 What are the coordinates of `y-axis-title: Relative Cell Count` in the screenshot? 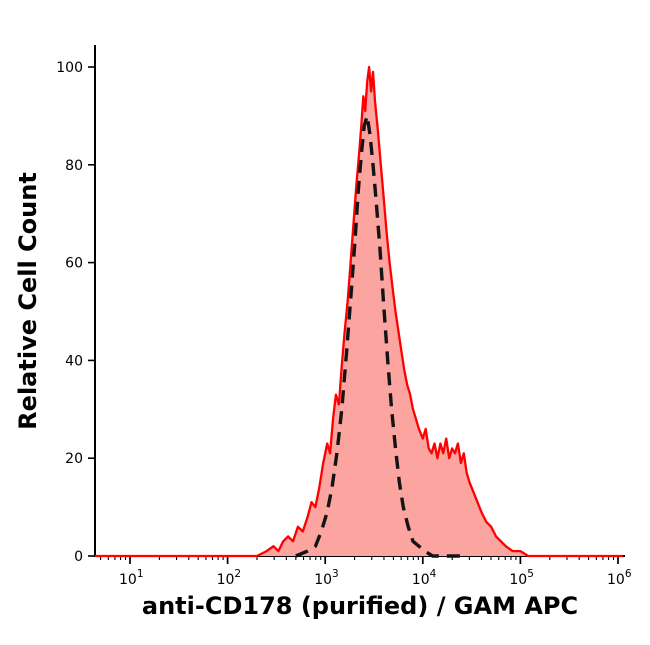 It's located at (28, 301).